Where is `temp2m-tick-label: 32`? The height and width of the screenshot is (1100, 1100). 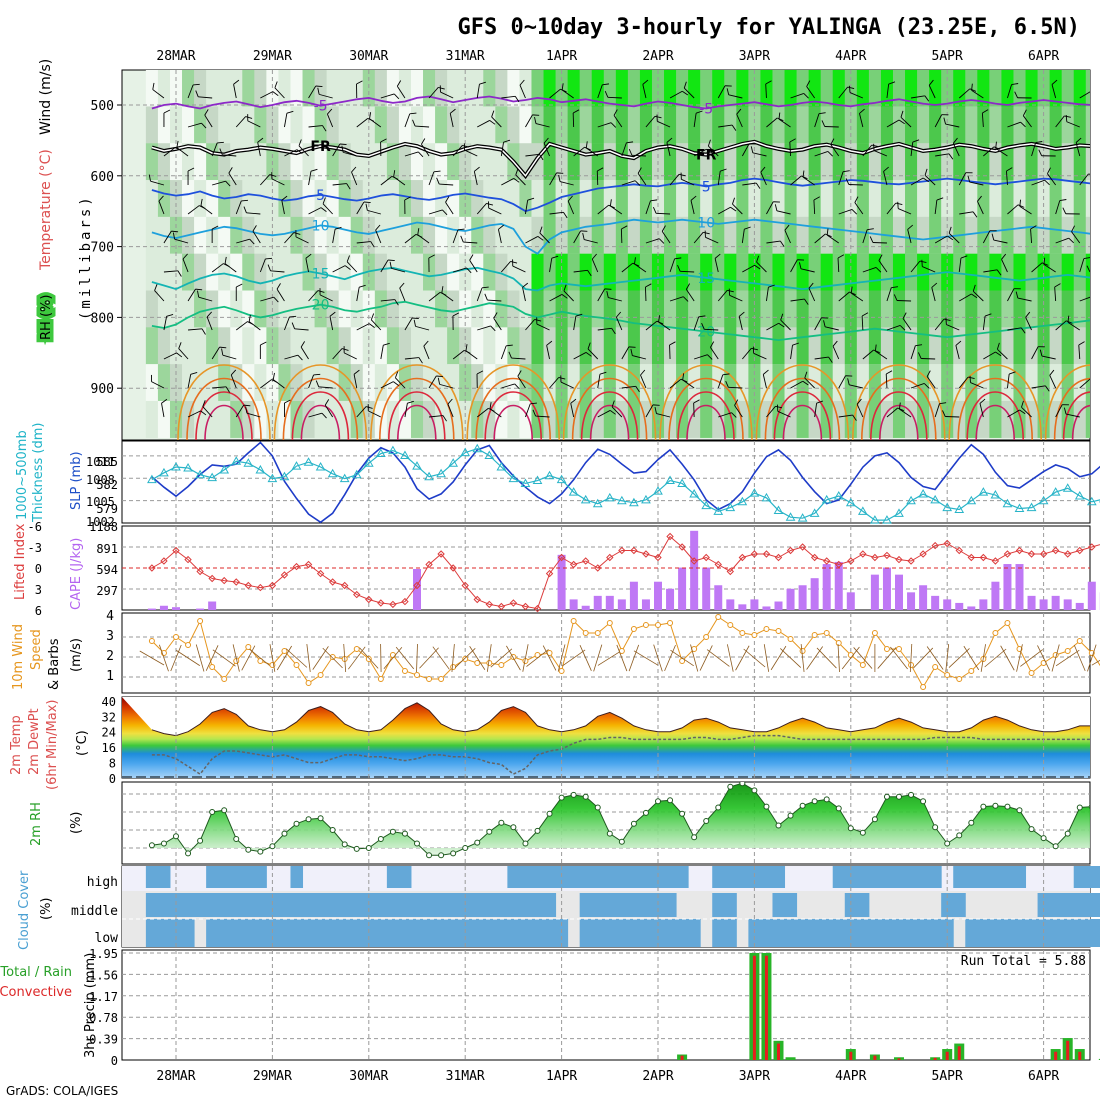
temp2m-tick-label: 32 is located at coordinates (109, 717).